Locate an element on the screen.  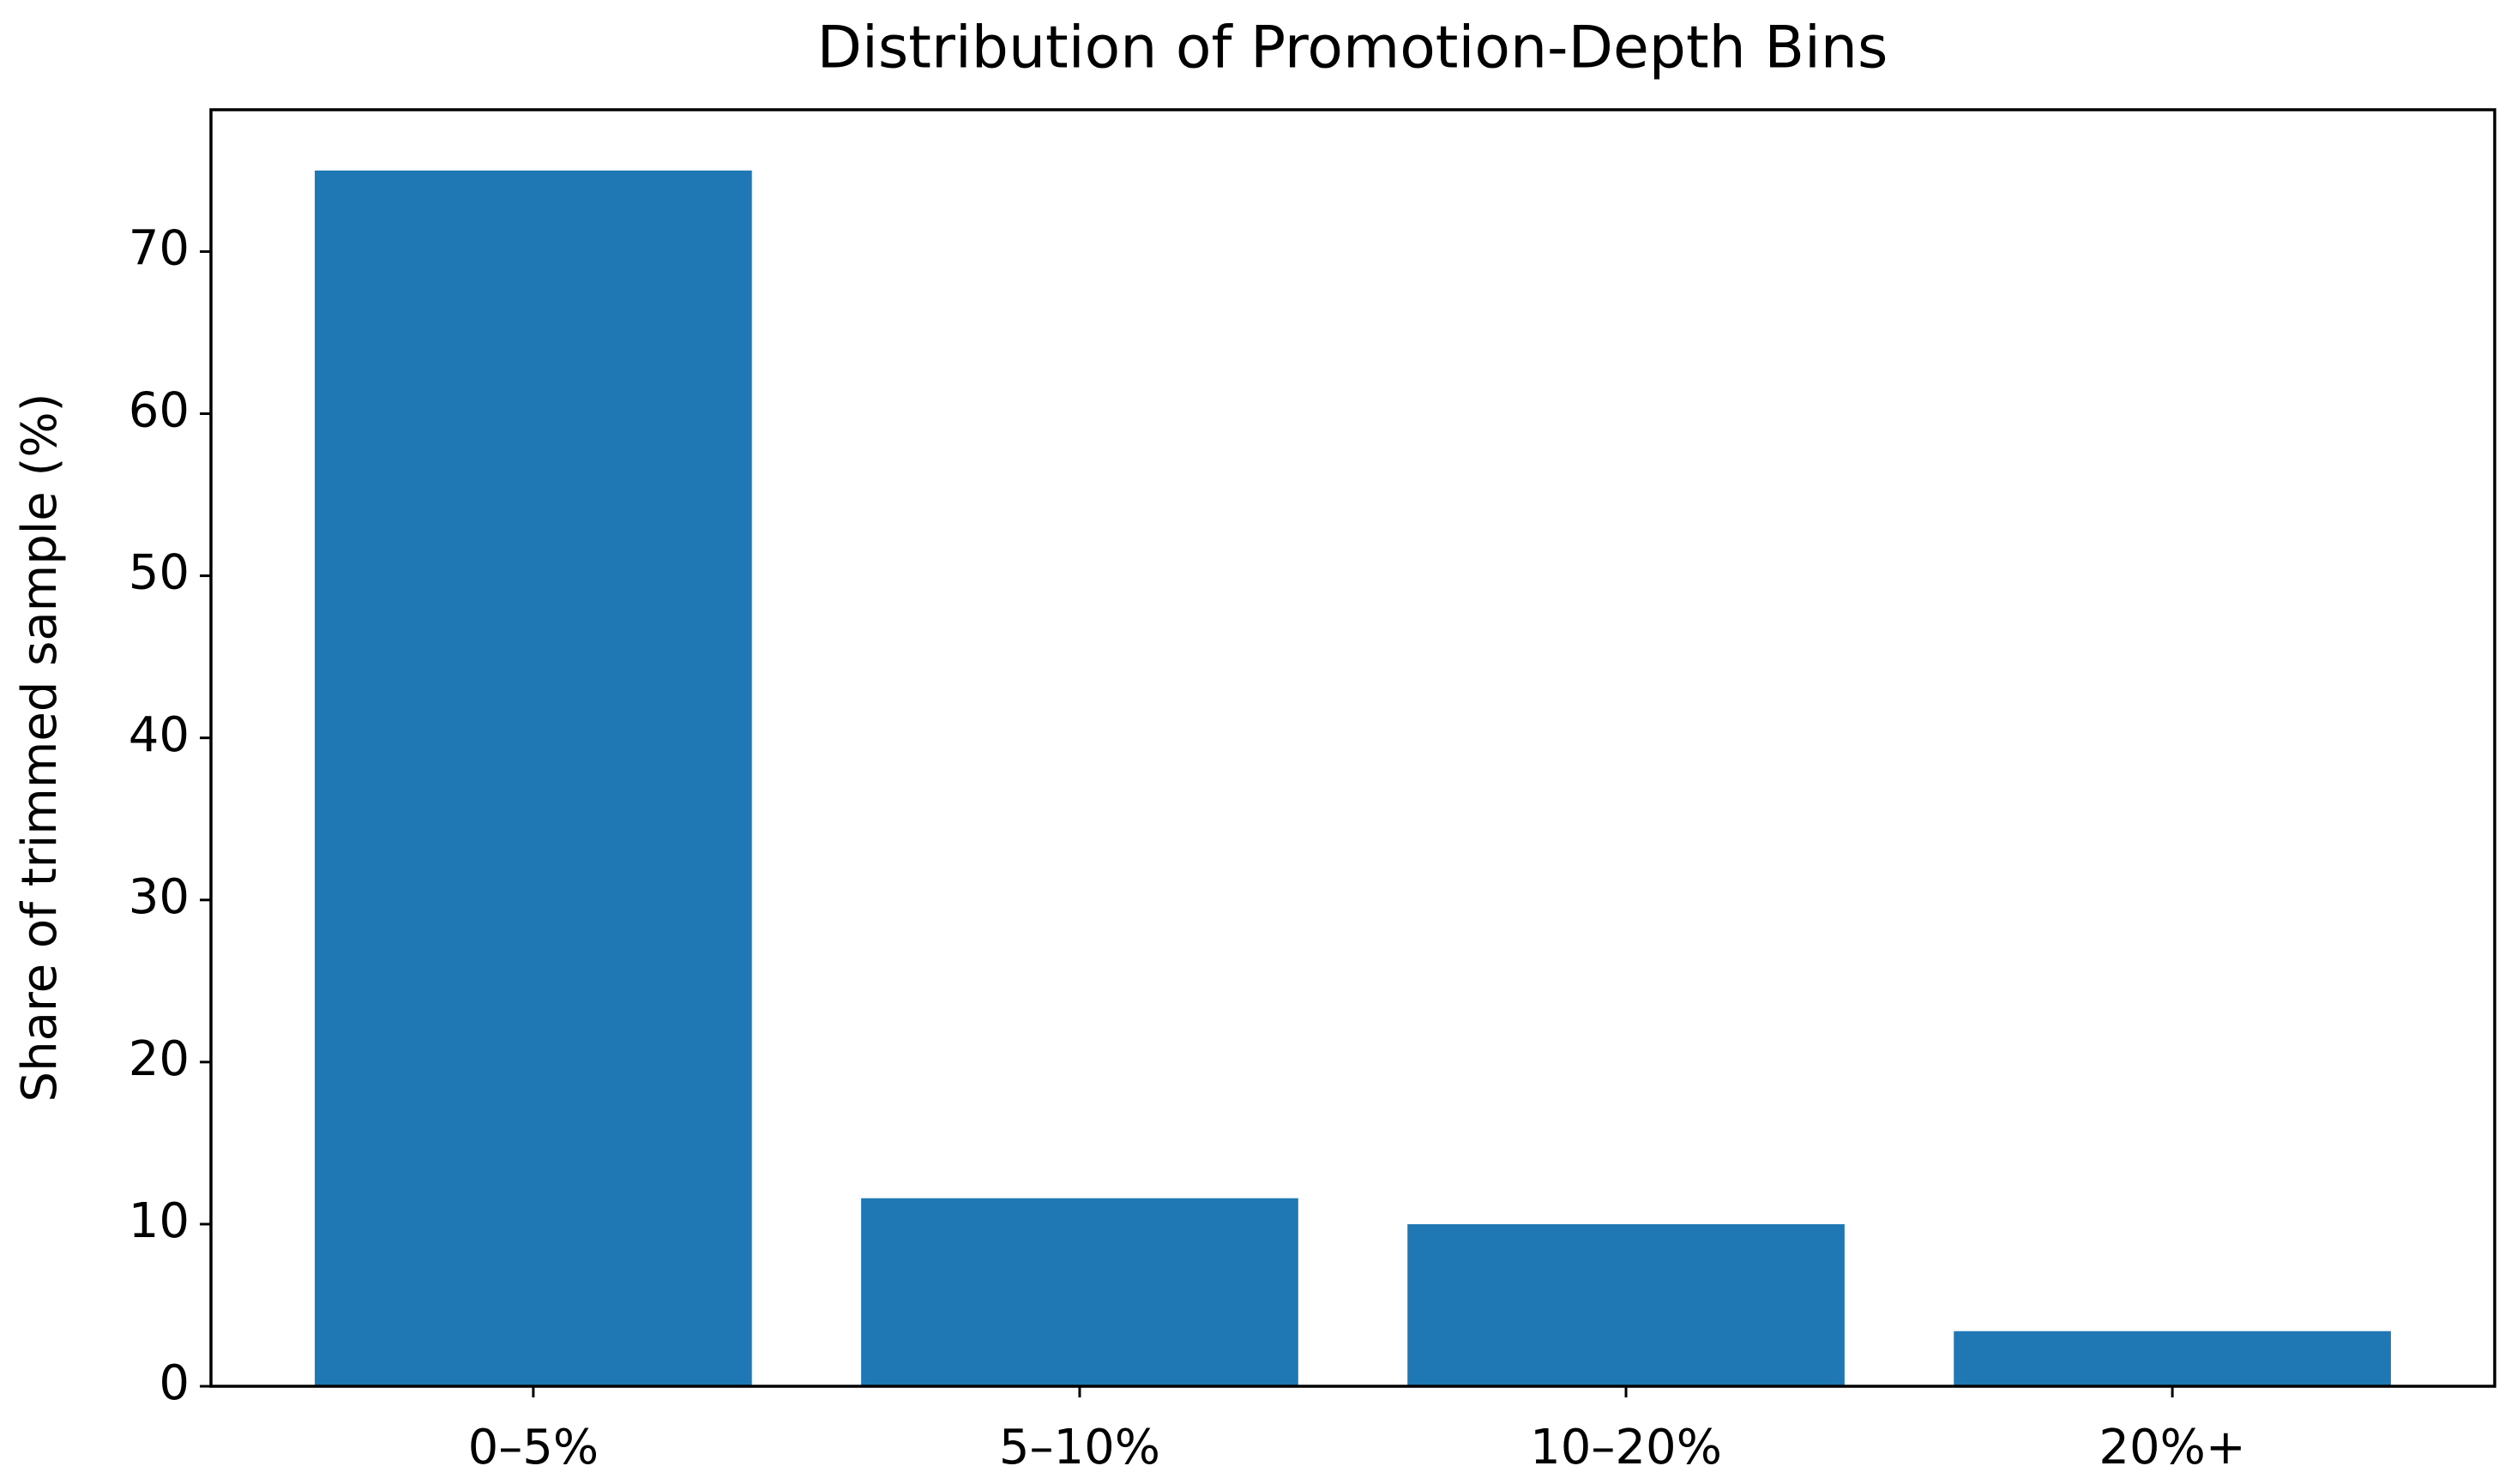
y-tick-label: 0 is located at coordinates (174, 1383).